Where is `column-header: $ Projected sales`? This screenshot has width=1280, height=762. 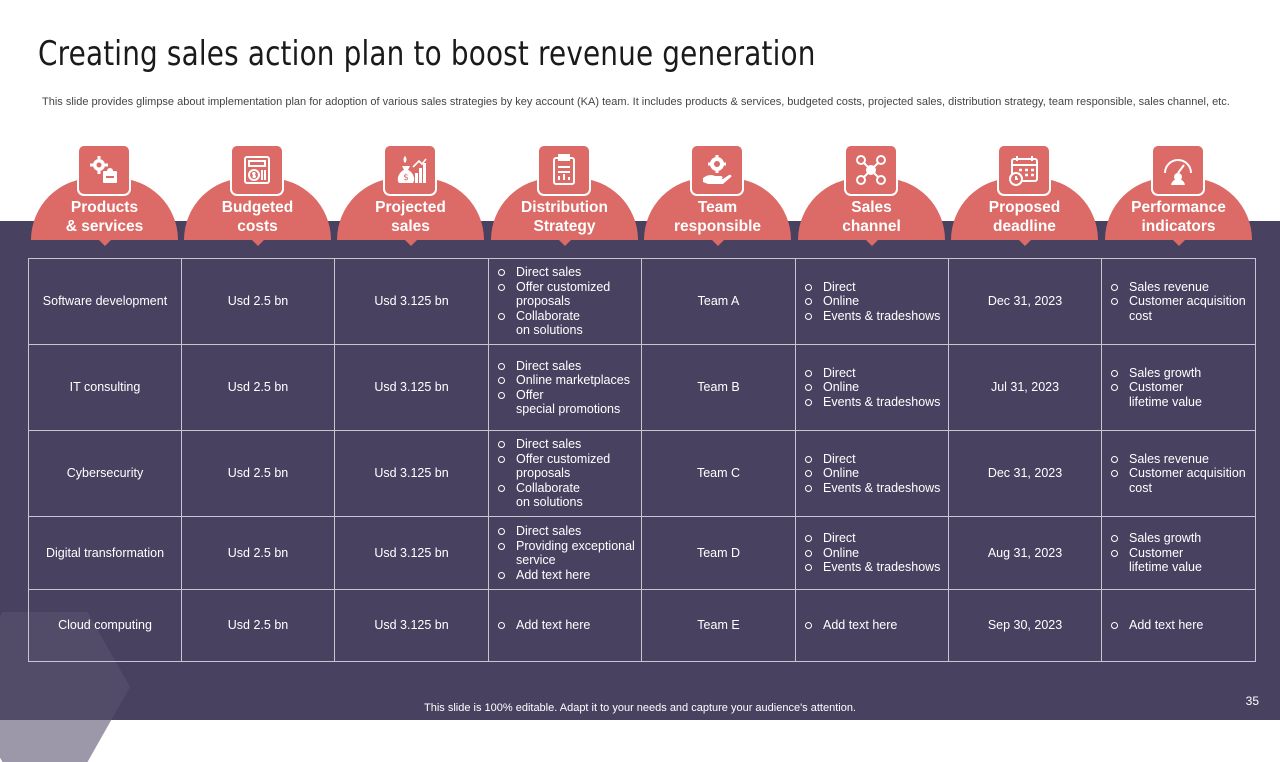
column-header: $ Projected sales is located at coordinates (410, 194).